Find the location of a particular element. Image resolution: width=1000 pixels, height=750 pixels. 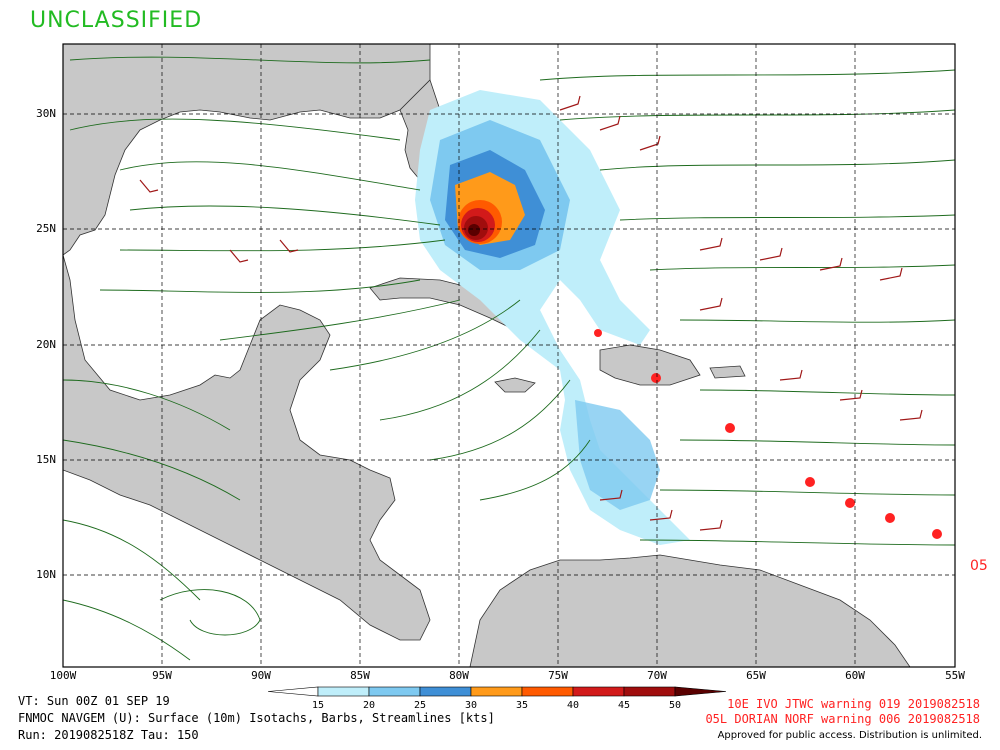

legend-tick-label: 25 is located at coordinates (420, 705).